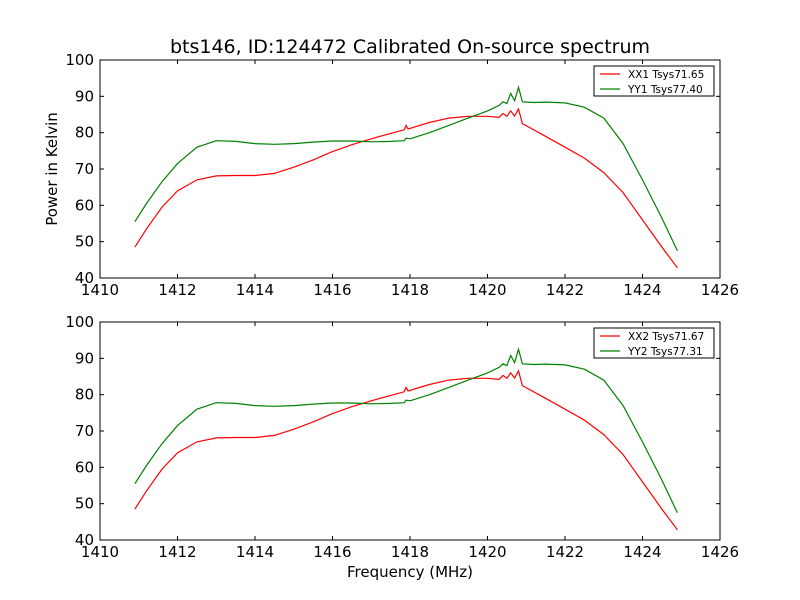  What do you see at coordinates (665, 90) in the screenshot?
I see `legend-label: YY1 Tsys77.40` at bounding box center [665, 90].